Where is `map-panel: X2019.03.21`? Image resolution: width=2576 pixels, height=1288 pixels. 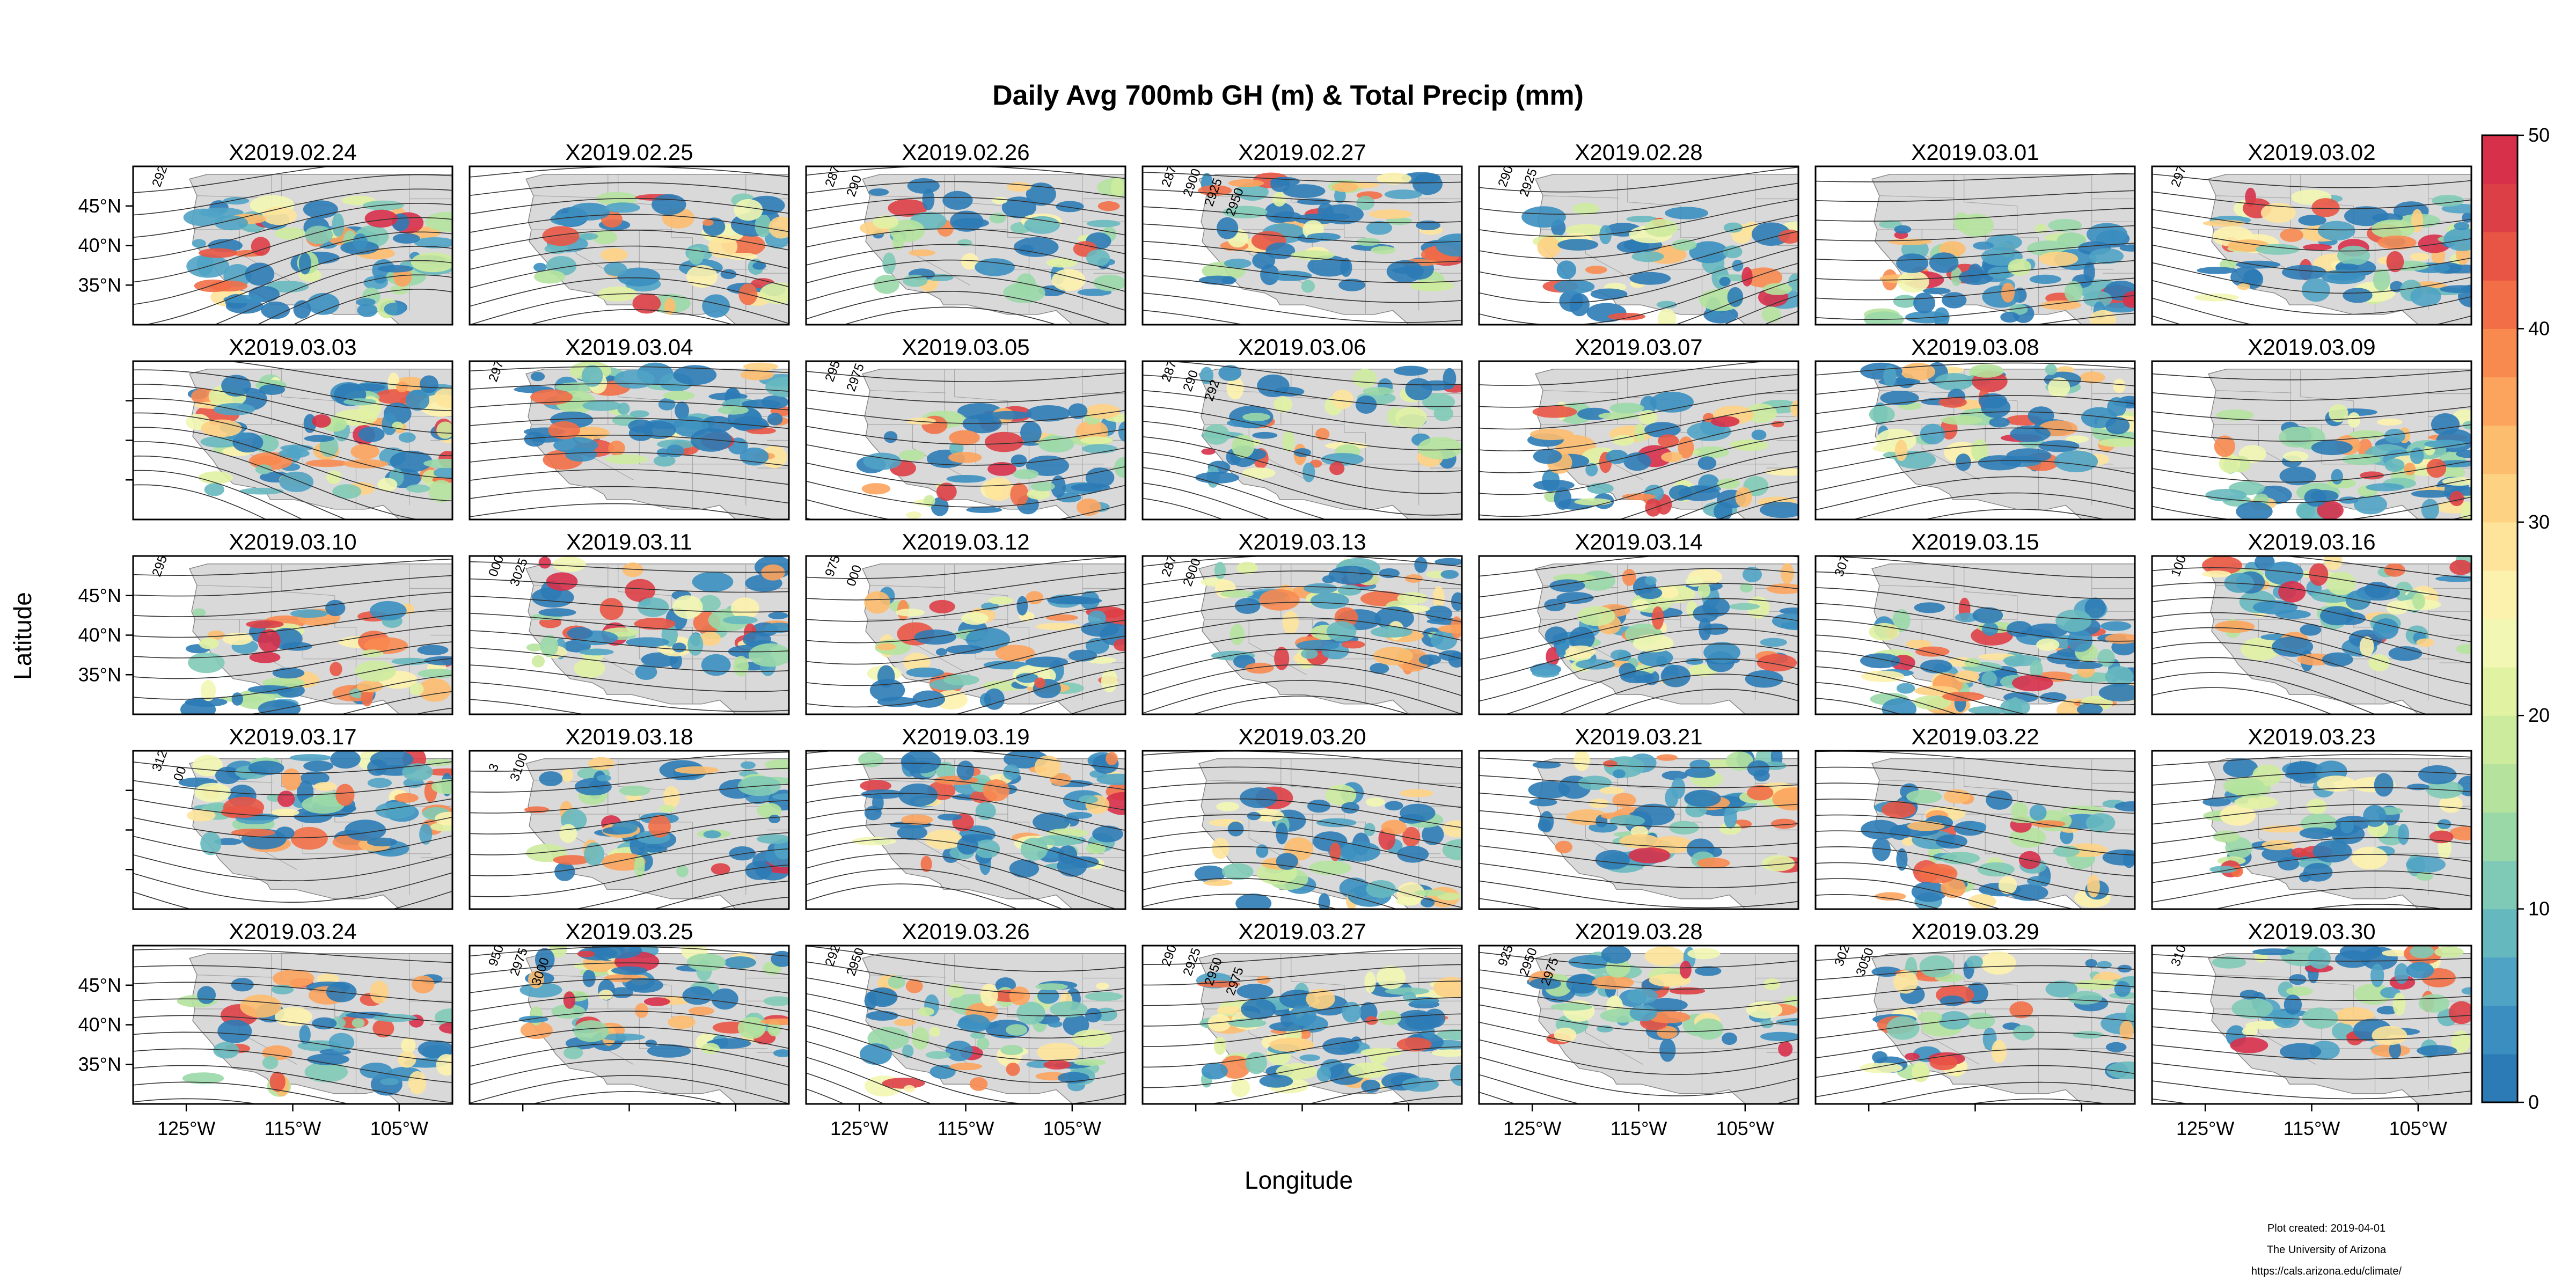 map-panel: X2019.03.21 is located at coordinates (1638, 817).